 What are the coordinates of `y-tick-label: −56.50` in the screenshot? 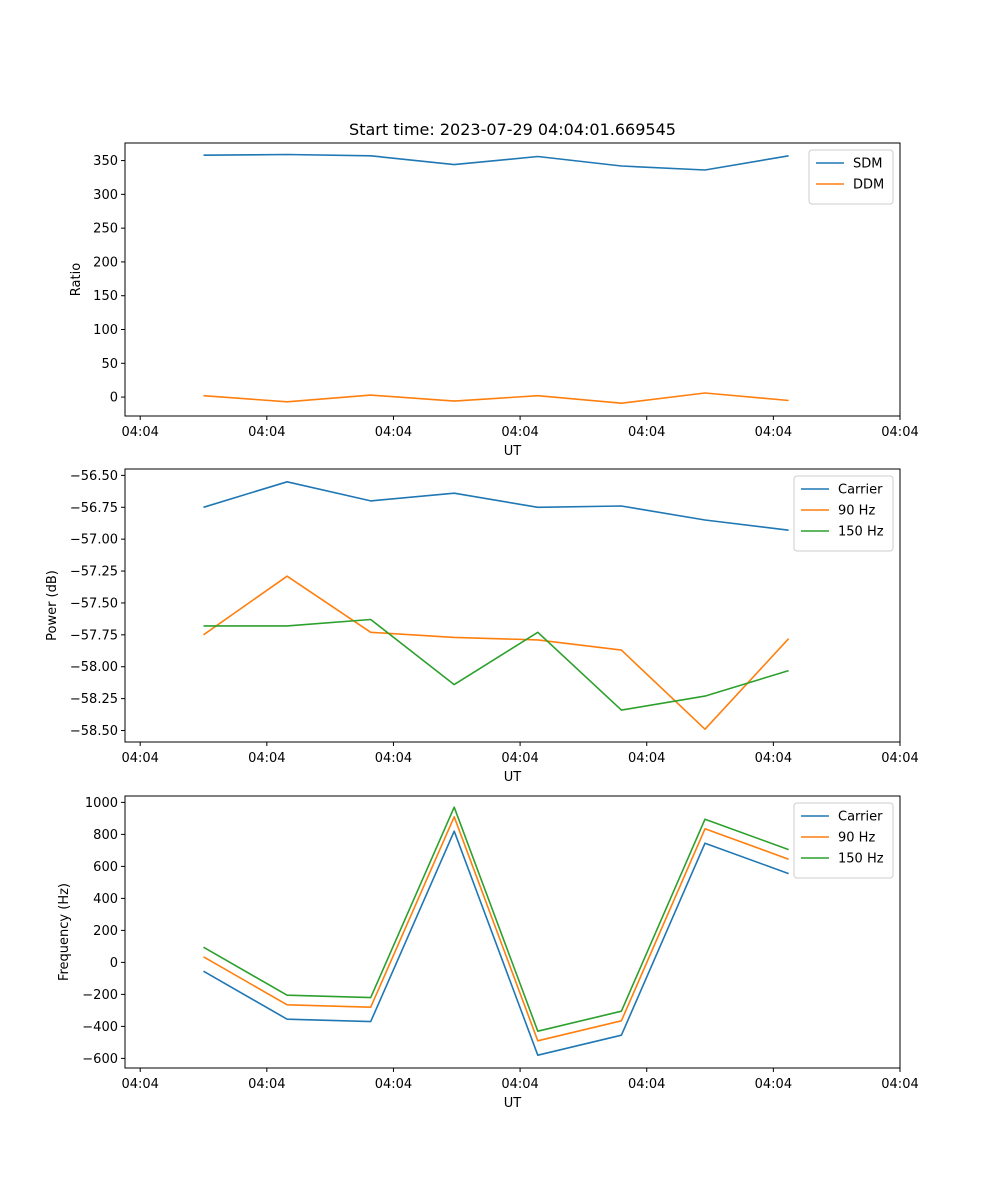 It's located at (94, 476).